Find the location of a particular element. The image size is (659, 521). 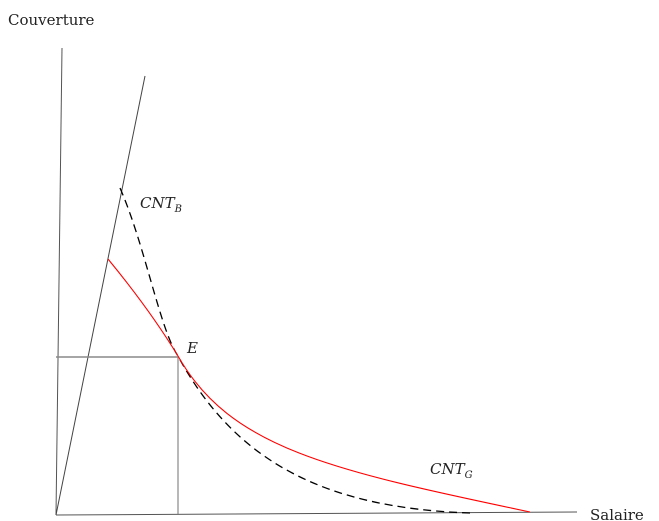

point-e-label: E is located at coordinates (192, 348).